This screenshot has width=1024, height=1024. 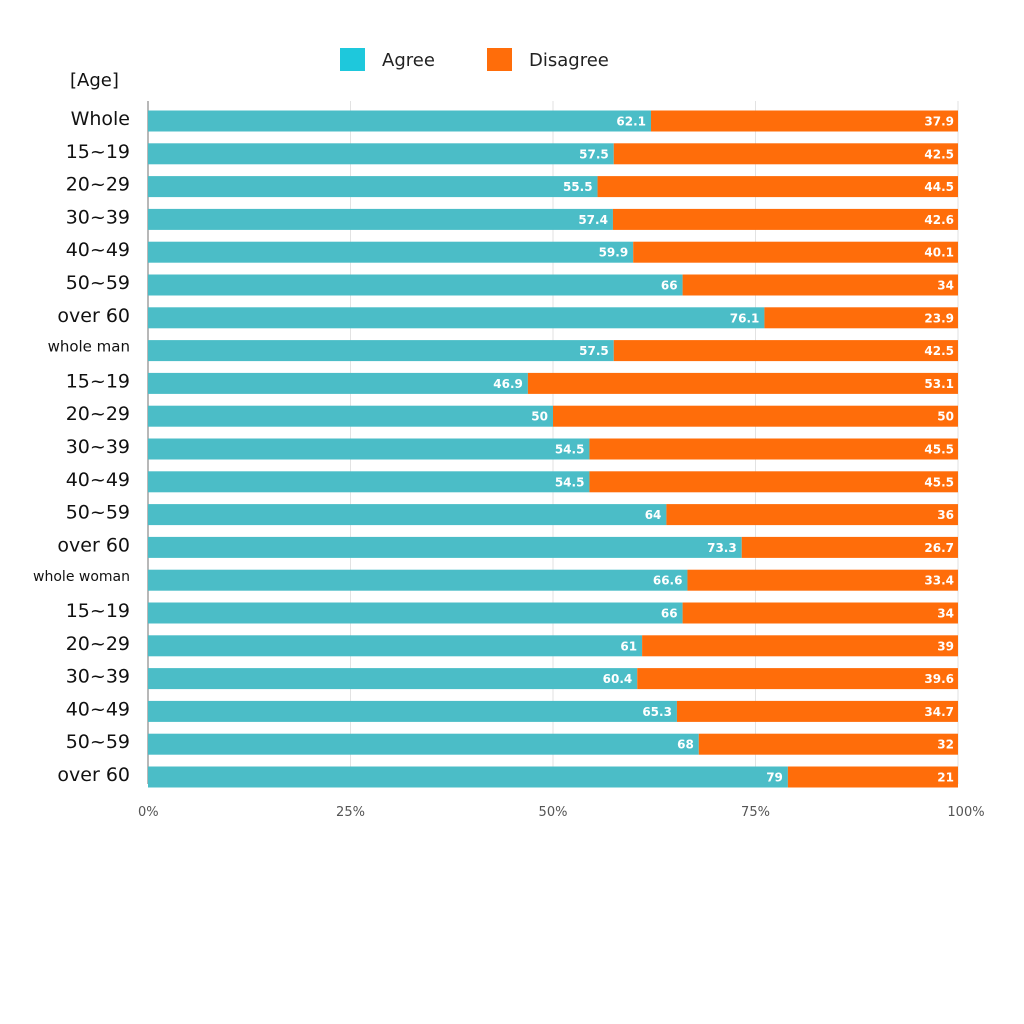 What do you see at coordinates (578, 187) in the screenshot?
I see `data-label-agree: 55.5` at bounding box center [578, 187].